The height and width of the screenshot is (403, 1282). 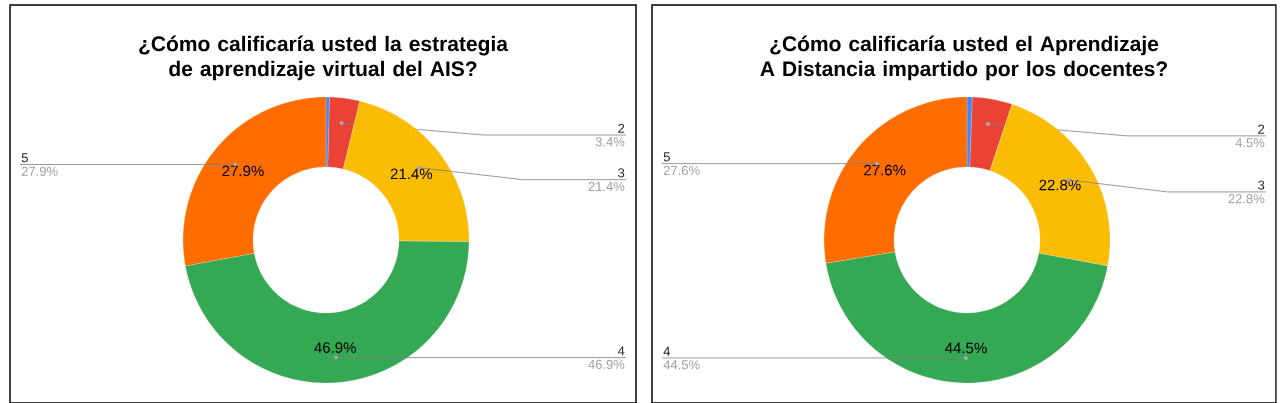 I want to click on data-label: 22.8%, so click(x=1060, y=185).